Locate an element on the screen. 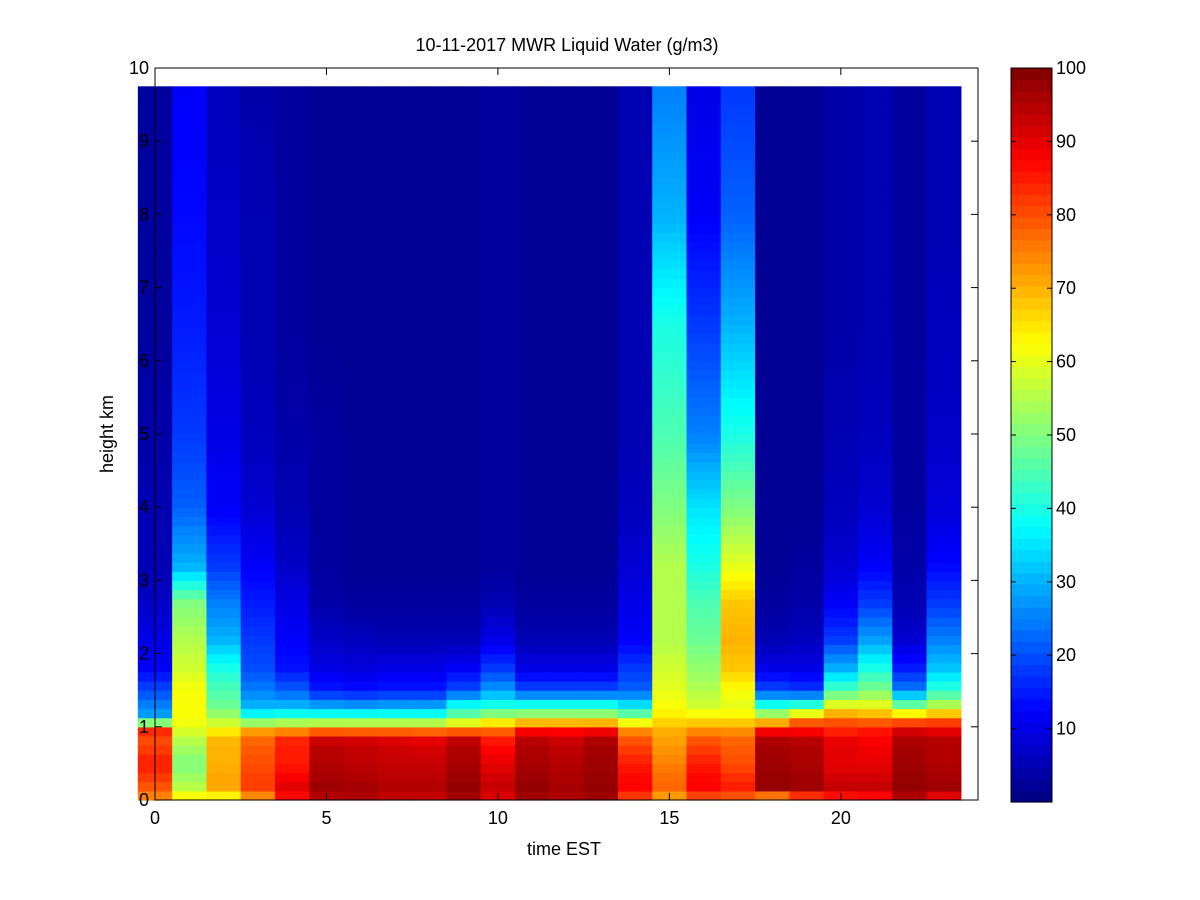  colorbar-tick-label: 80 is located at coordinates (1066, 215).